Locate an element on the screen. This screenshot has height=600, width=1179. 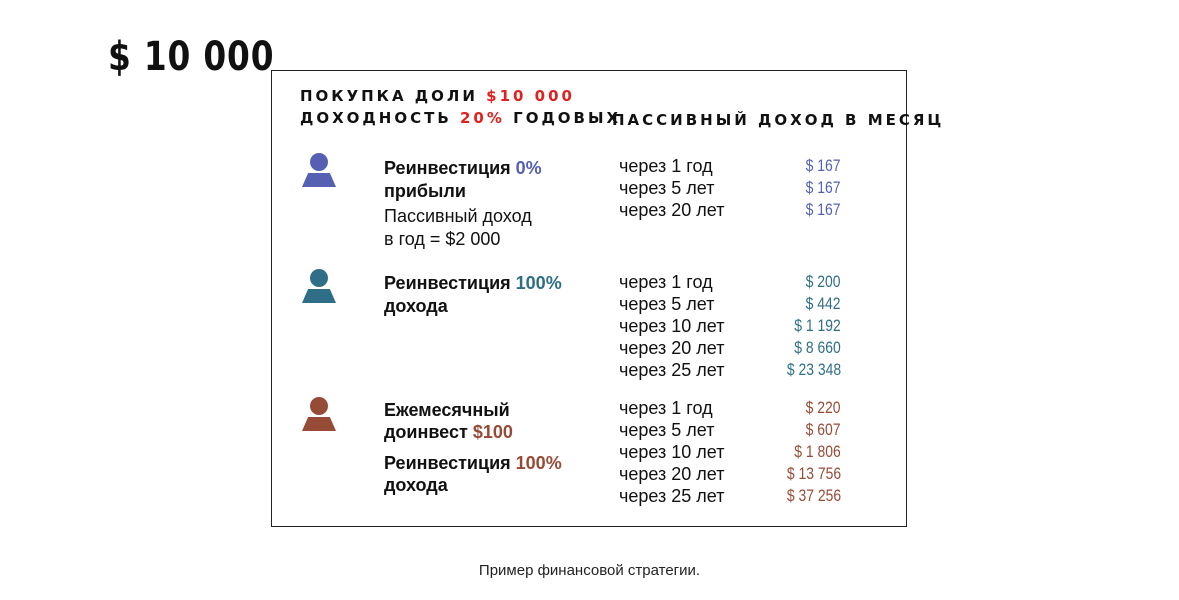
yield-header: ДОХОДНОСТЬ 20% ГОДОВЫХ is located at coordinates (460, 118).